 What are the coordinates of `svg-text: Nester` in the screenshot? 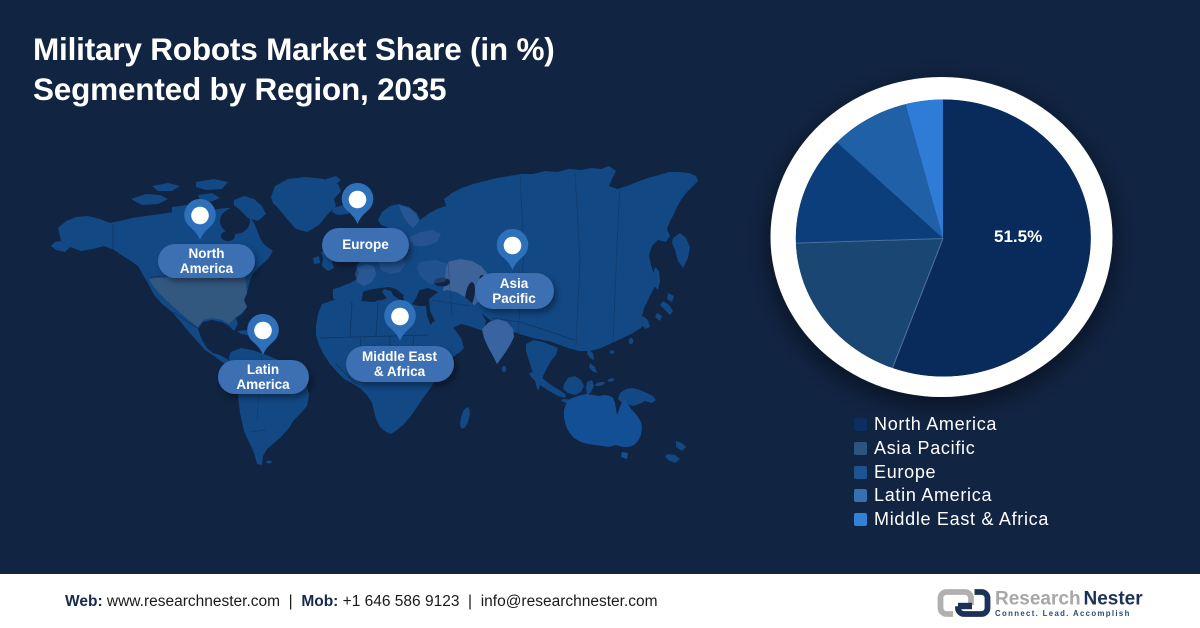 It's located at (1114, 599).